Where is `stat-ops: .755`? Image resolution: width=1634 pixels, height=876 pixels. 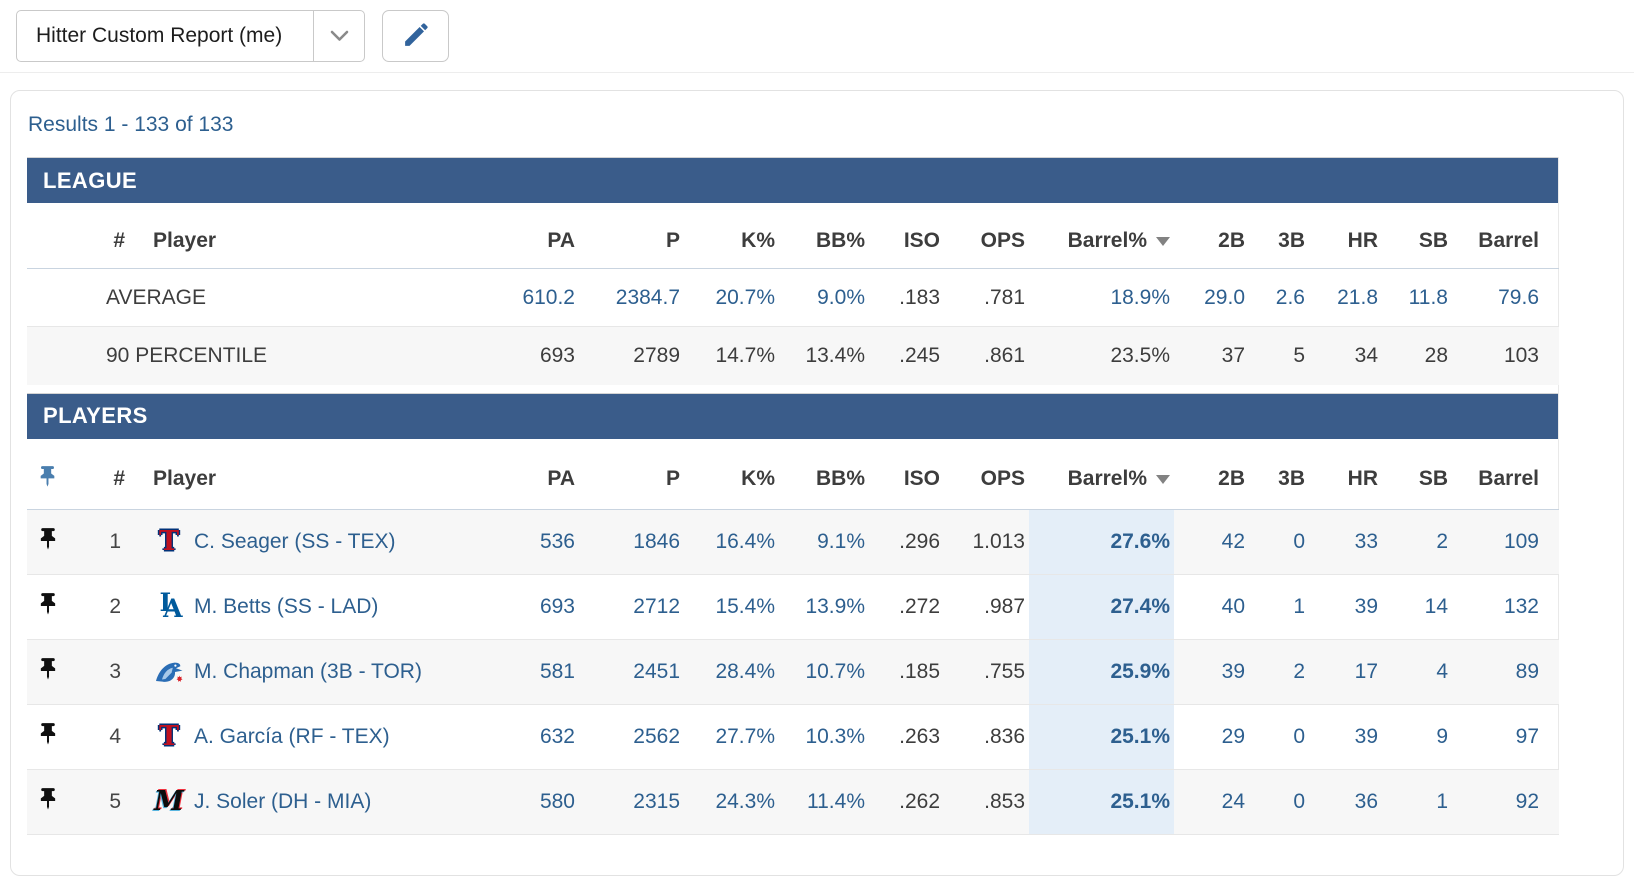
stat-ops: .755 is located at coordinates (1004, 671).